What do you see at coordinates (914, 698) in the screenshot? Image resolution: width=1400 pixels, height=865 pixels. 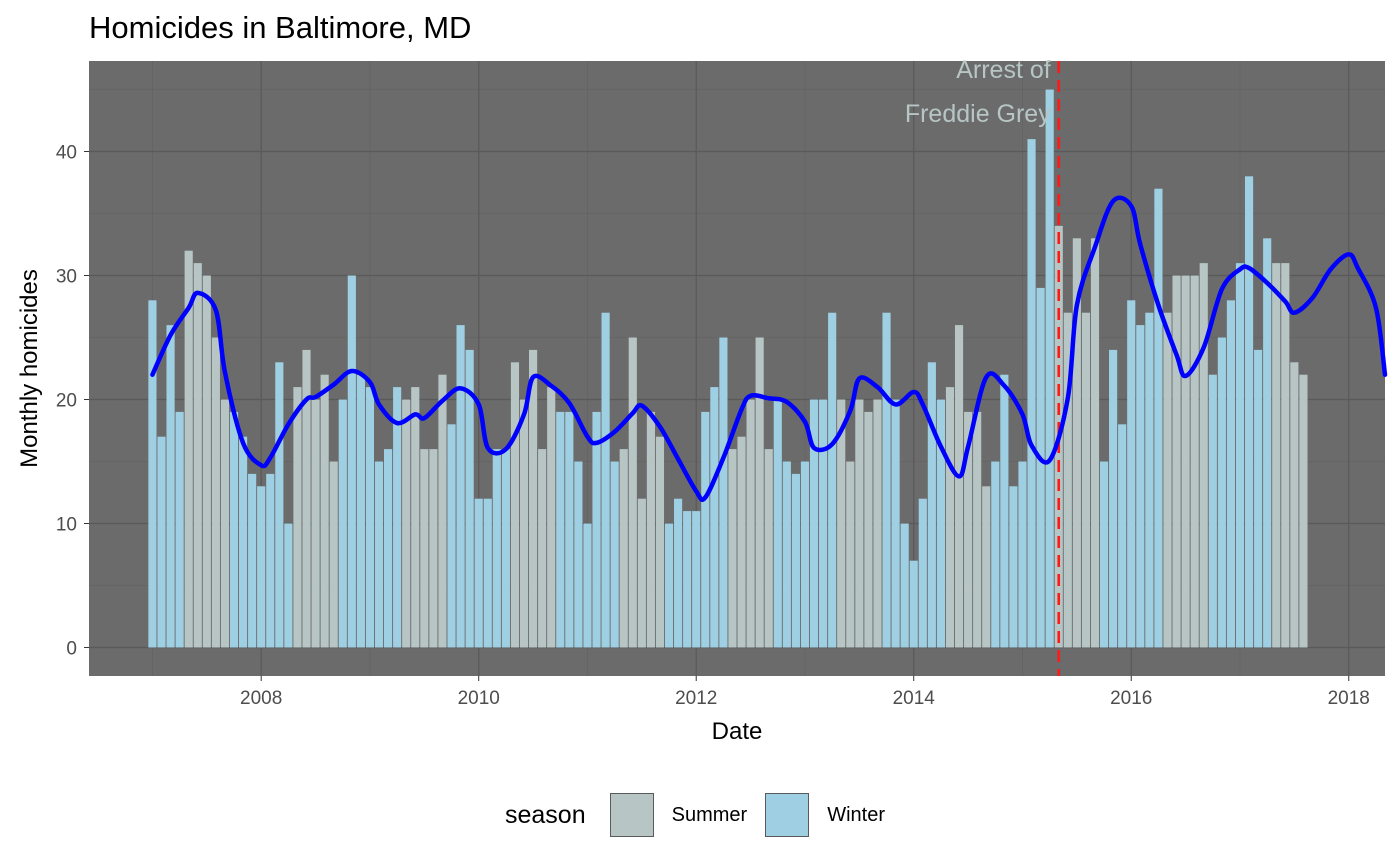 I see `x-tick-label: 2014` at bounding box center [914, 698].